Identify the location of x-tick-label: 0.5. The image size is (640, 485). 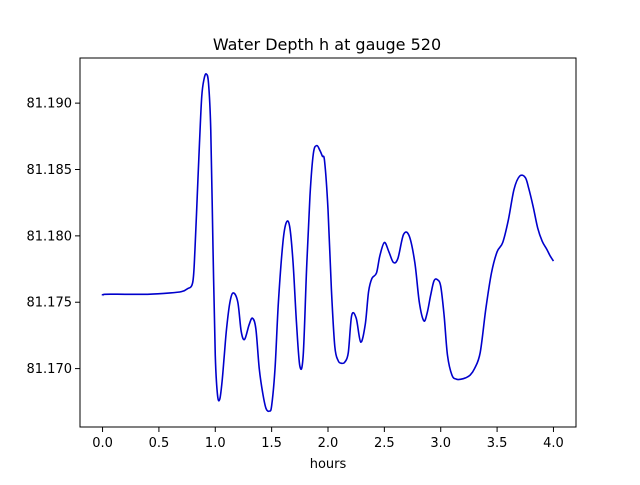
(159, 443).